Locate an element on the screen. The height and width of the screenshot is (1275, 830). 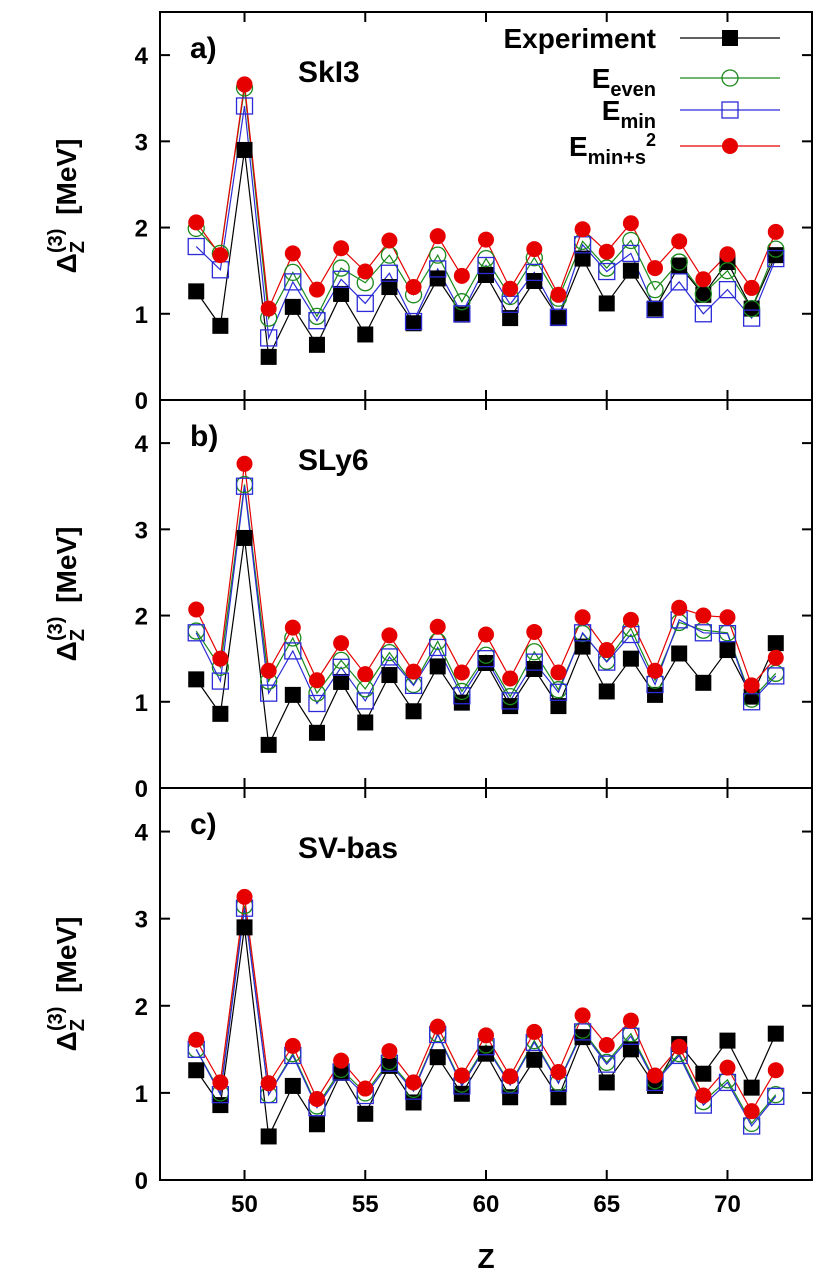
x-axis-label: Z is located at coordinates (485, 1258).